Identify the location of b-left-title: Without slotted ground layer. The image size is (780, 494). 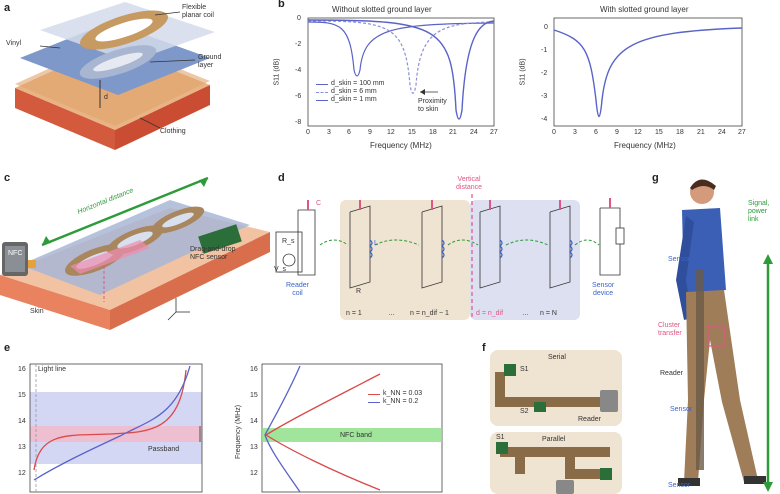
(382, 9).